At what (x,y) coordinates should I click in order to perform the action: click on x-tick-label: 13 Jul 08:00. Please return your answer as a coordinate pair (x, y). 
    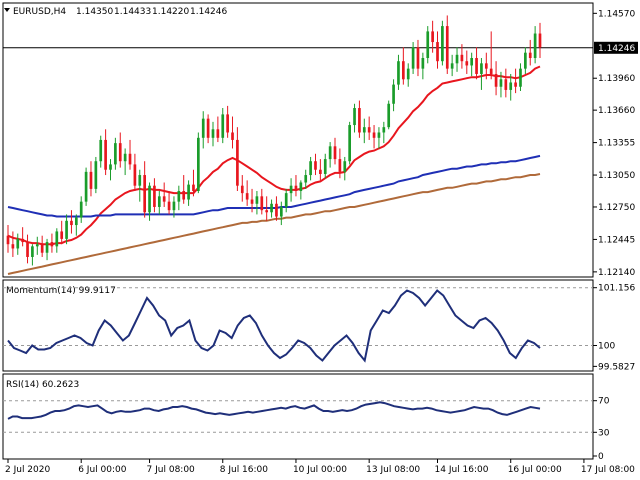
    Looking at the image, I should click on (393, 470).